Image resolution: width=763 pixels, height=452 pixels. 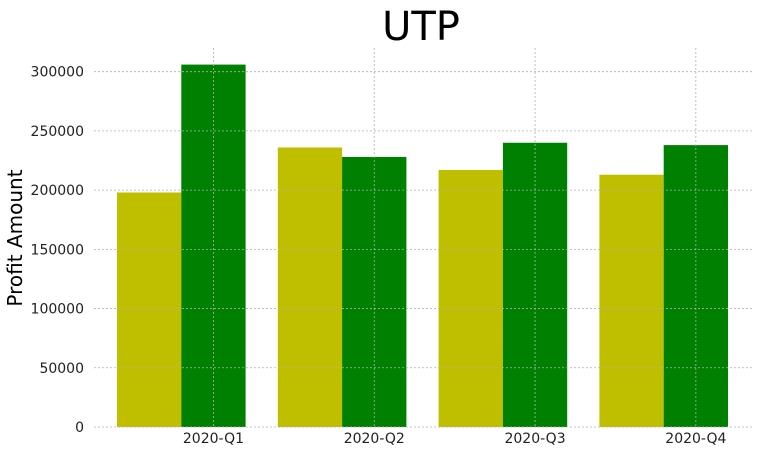 I want to click on y-axis-label: Profit Amount, so click(x=15, y=237).